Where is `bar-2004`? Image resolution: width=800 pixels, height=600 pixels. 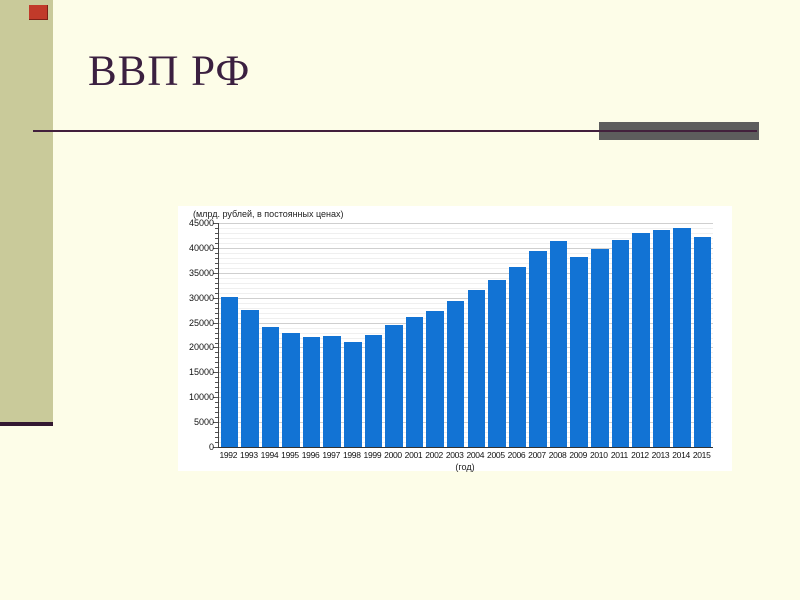
bar-2004 is located at coordinates (476, 368).